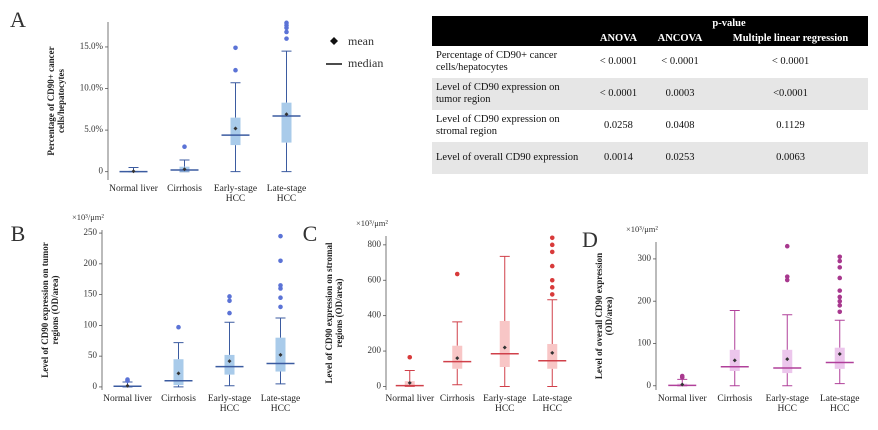 This screenshot has width=878, height=430. What do you see at coordinates (511, 38) in the screenshot?
I see `table-corner` at bounding box center [511, 38].